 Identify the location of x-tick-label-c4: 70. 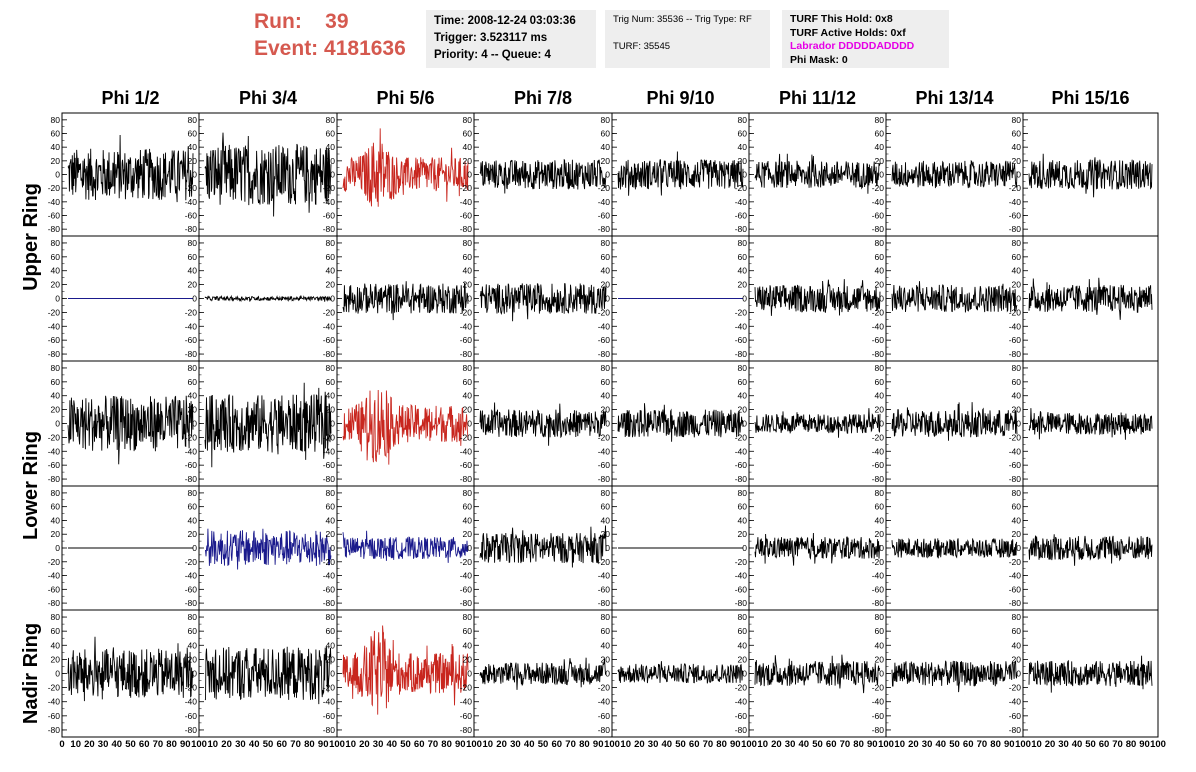
(570, 744).